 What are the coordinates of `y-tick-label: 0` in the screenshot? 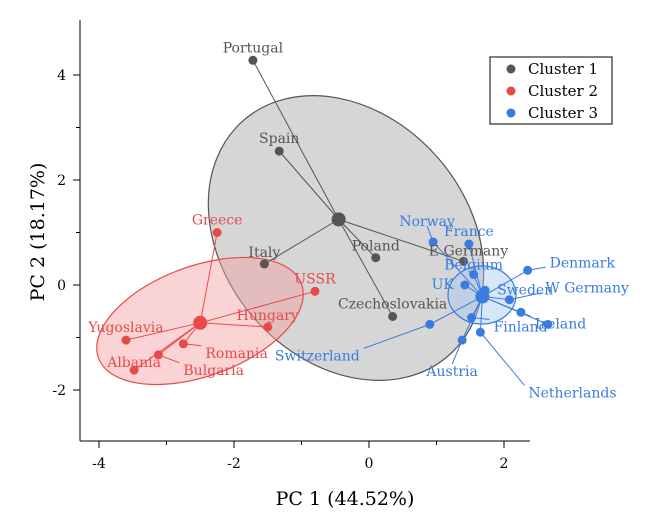 It's located at (61, 286).